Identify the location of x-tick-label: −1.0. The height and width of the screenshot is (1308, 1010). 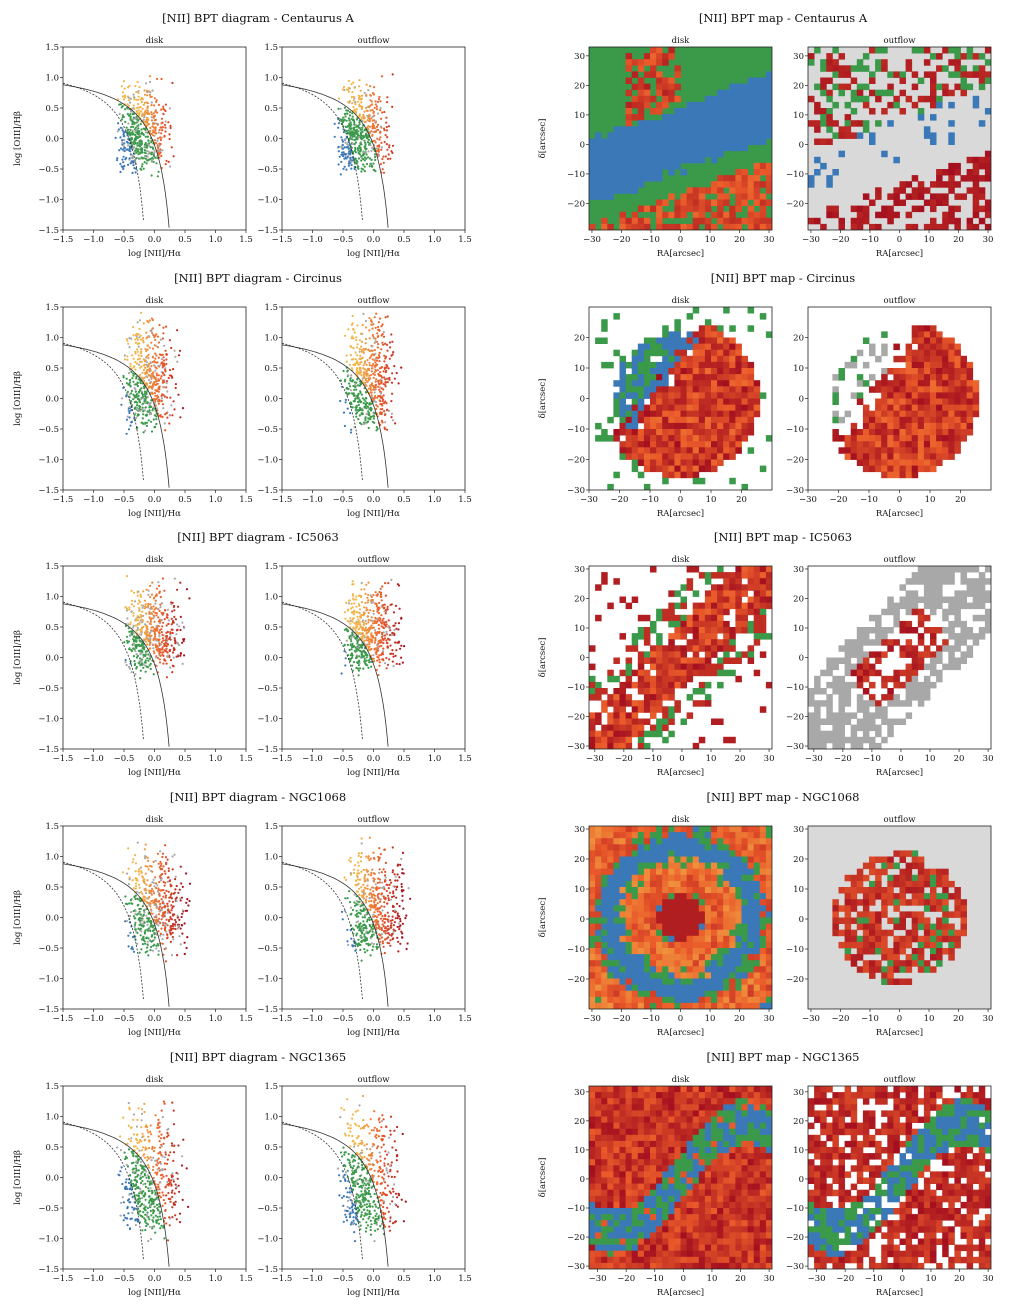
(312, 500).